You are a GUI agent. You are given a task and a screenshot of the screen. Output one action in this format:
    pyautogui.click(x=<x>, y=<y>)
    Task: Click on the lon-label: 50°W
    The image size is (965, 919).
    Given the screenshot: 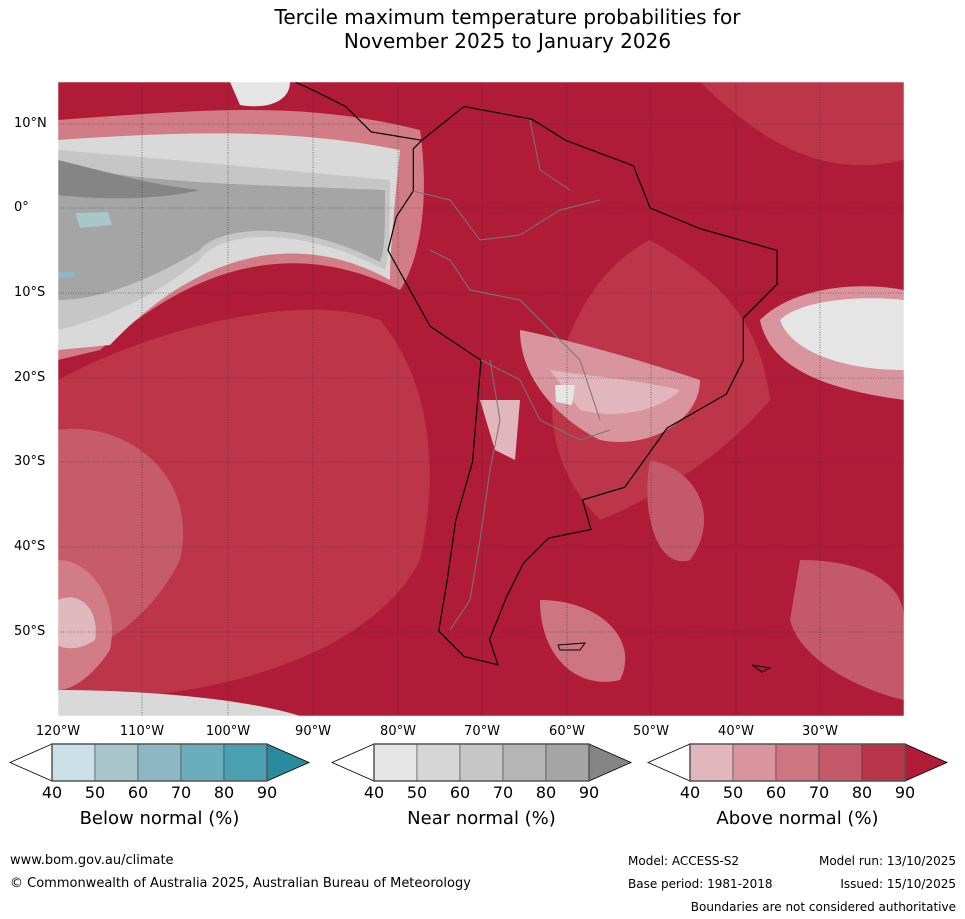 What is the action you would take?
    pyautogui.click(x=651, y=731)
    